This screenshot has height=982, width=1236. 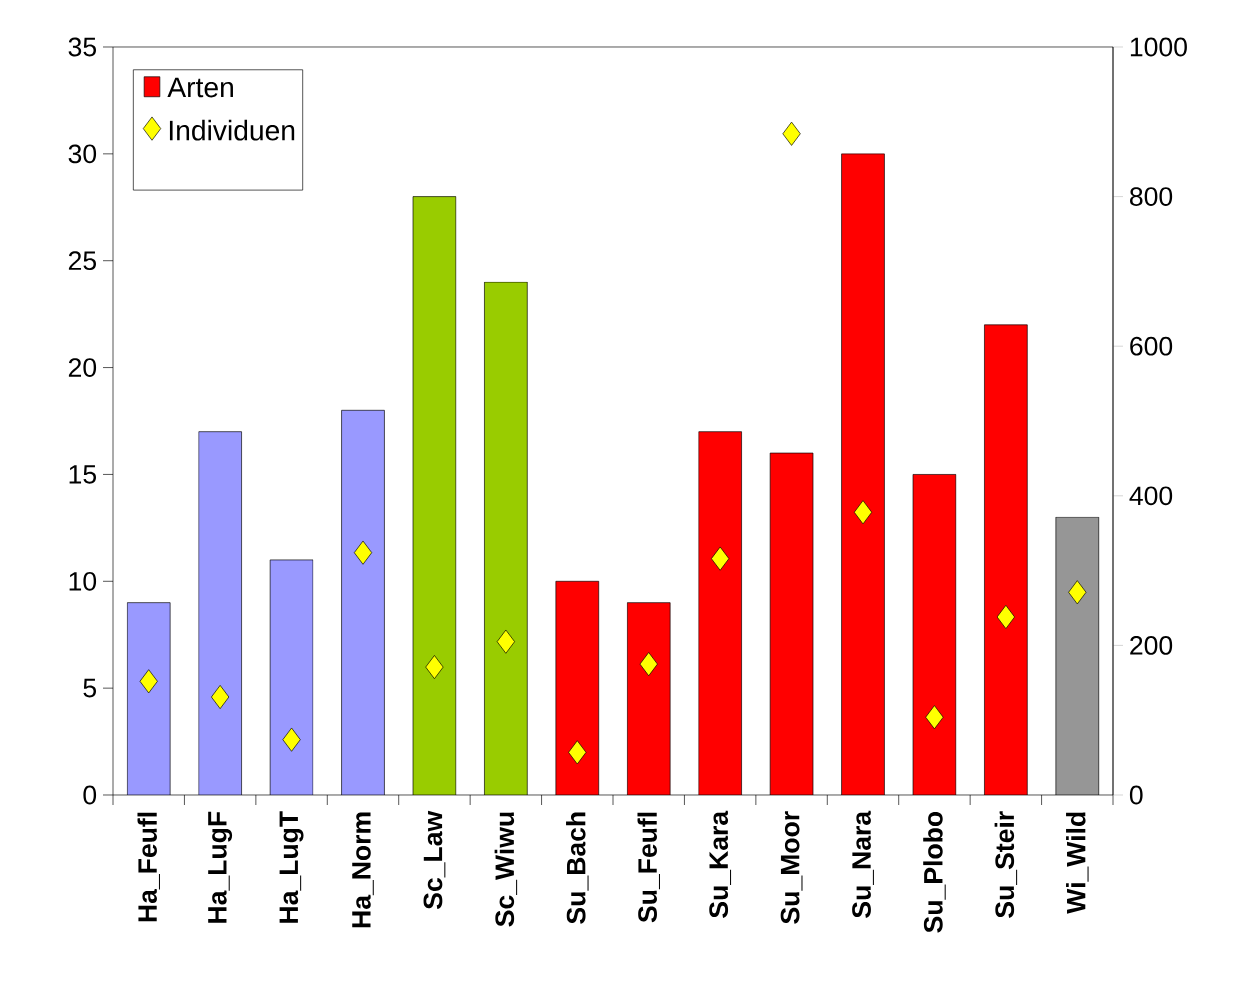 What do you see at coordinates (648, 867) in the screenshot?
I see `x-tick-label: Su_Feufl` at bounding box center [648, 867].